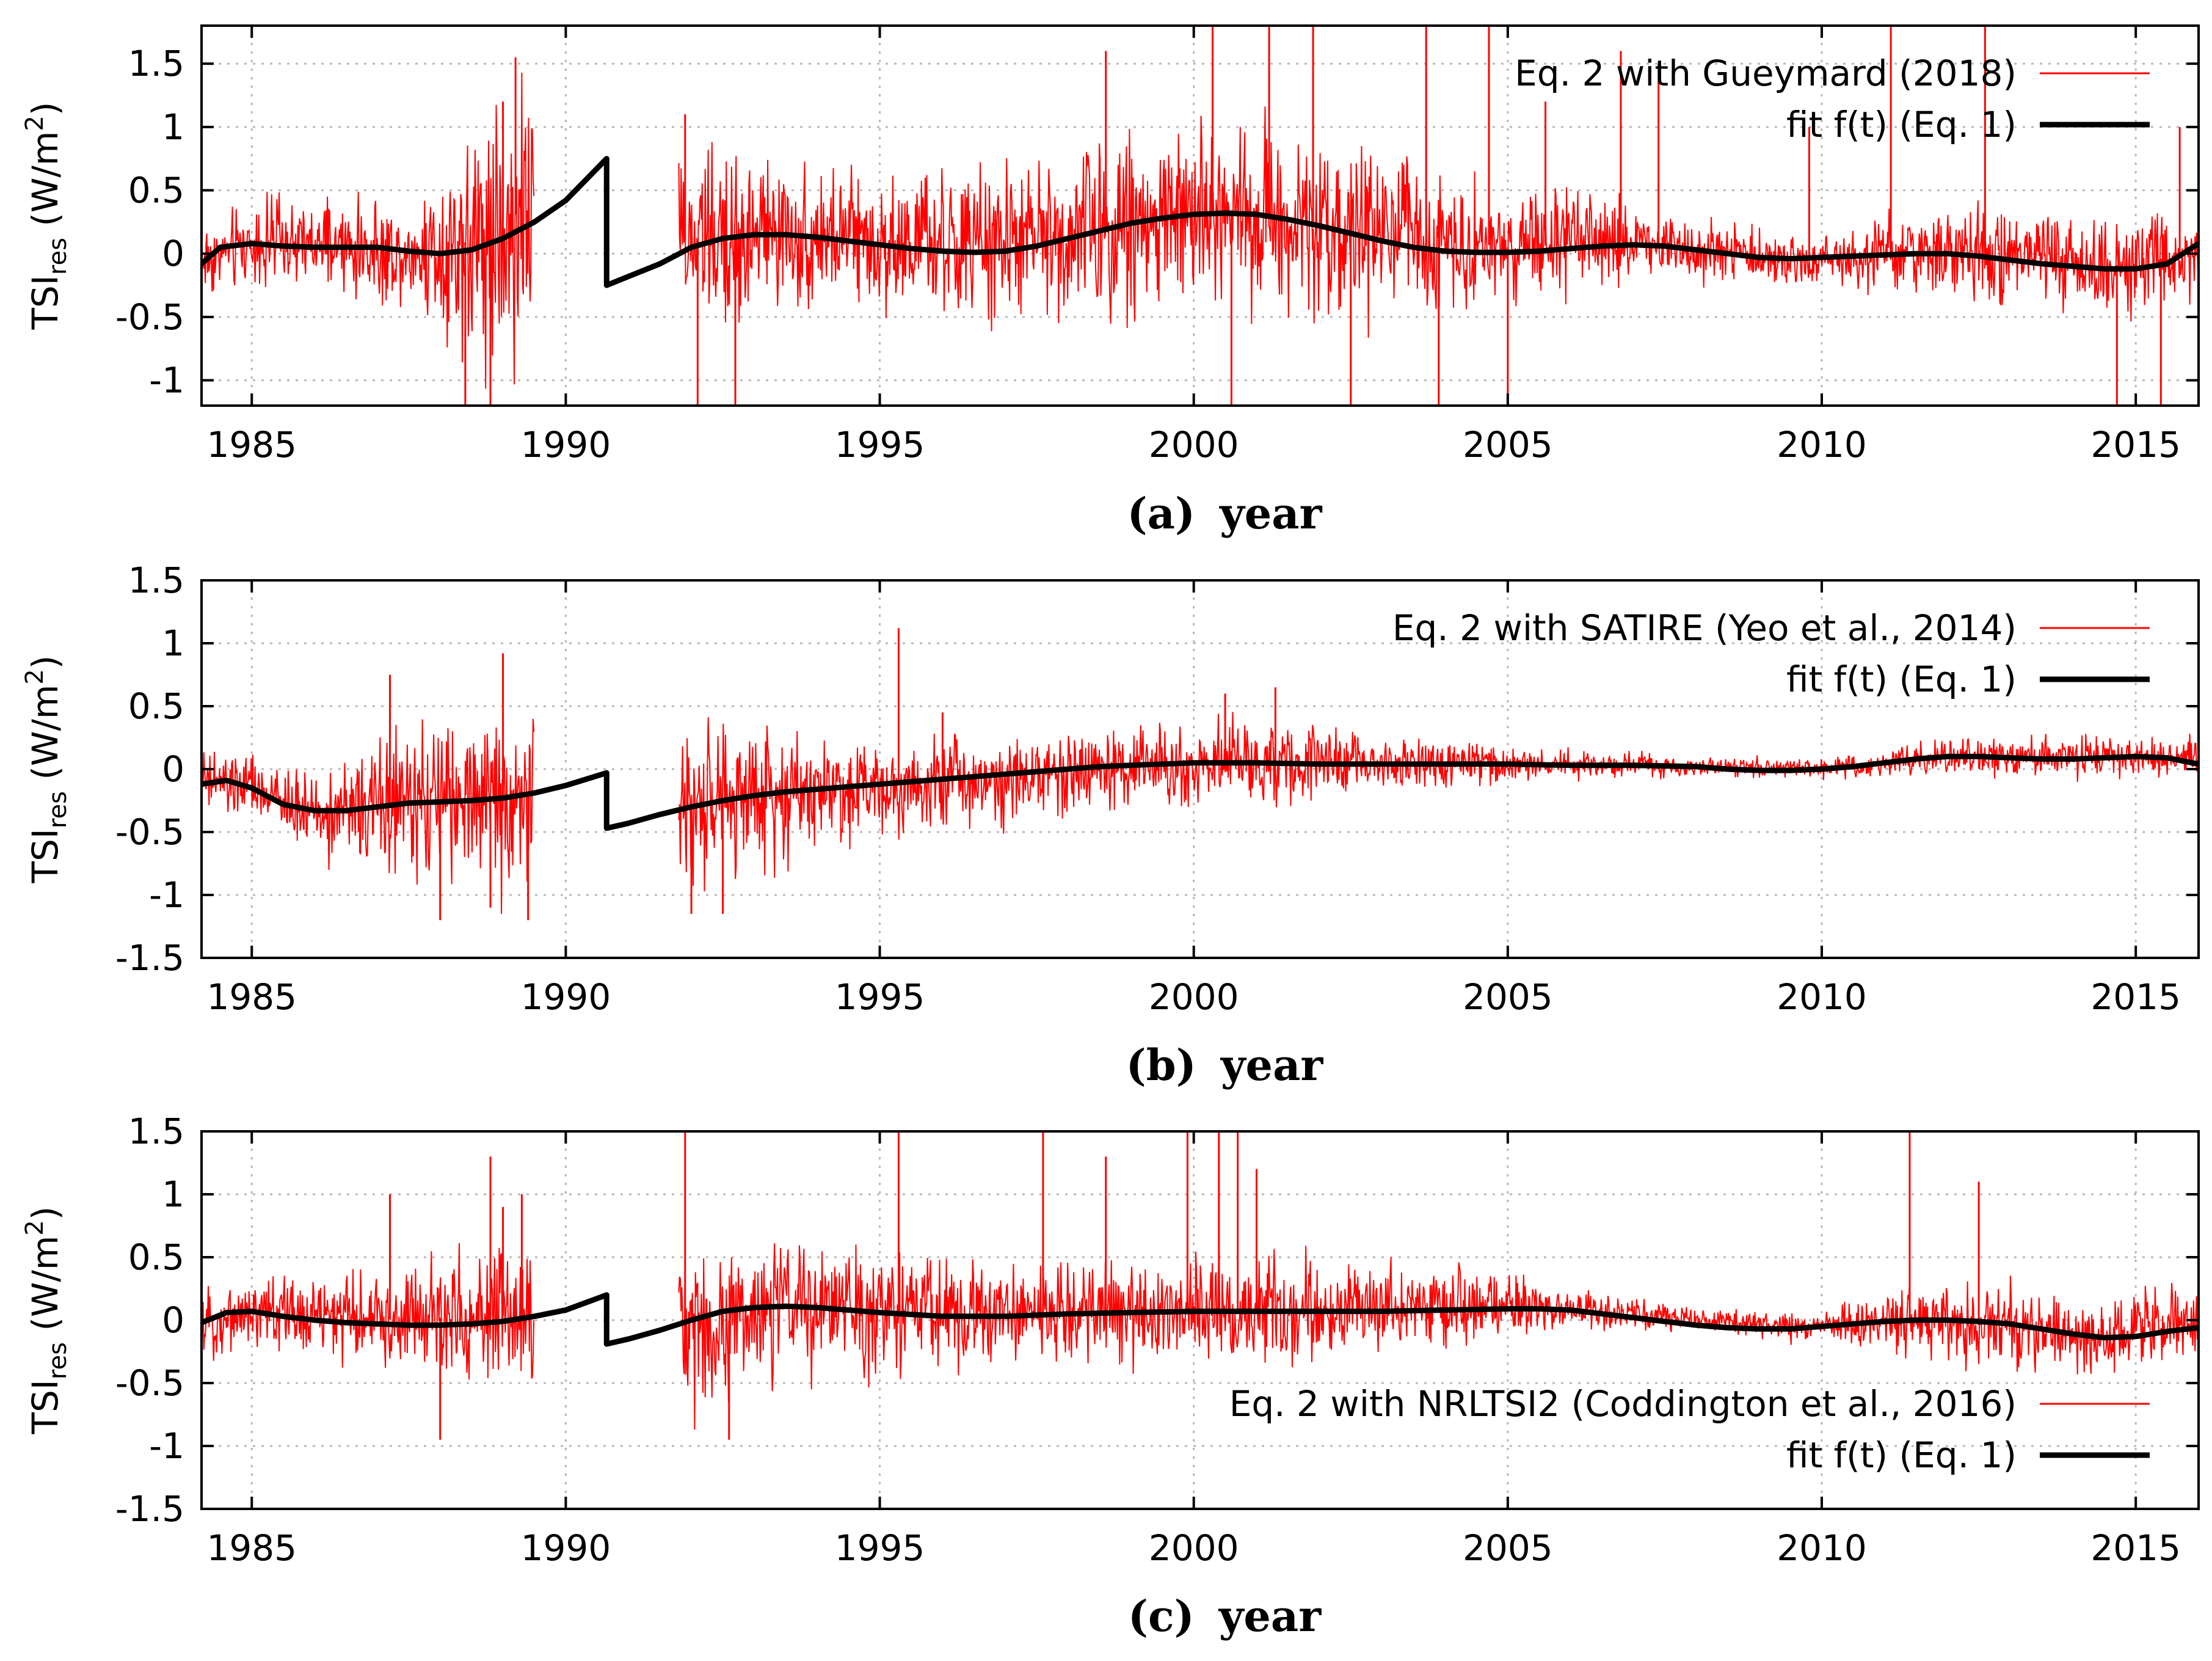 This screenshot has width=2212, height=1661. I want to click on panel-label: (b), so click(1161, 1065).